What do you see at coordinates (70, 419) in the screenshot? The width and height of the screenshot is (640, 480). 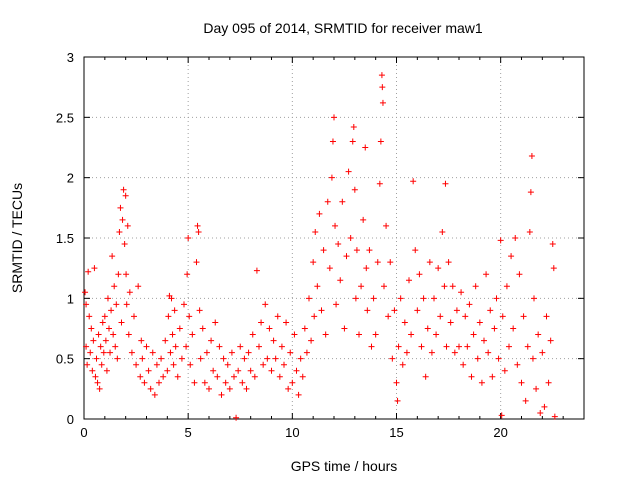 I see `y-tick-label: 0` at bounding box center [70, 419].